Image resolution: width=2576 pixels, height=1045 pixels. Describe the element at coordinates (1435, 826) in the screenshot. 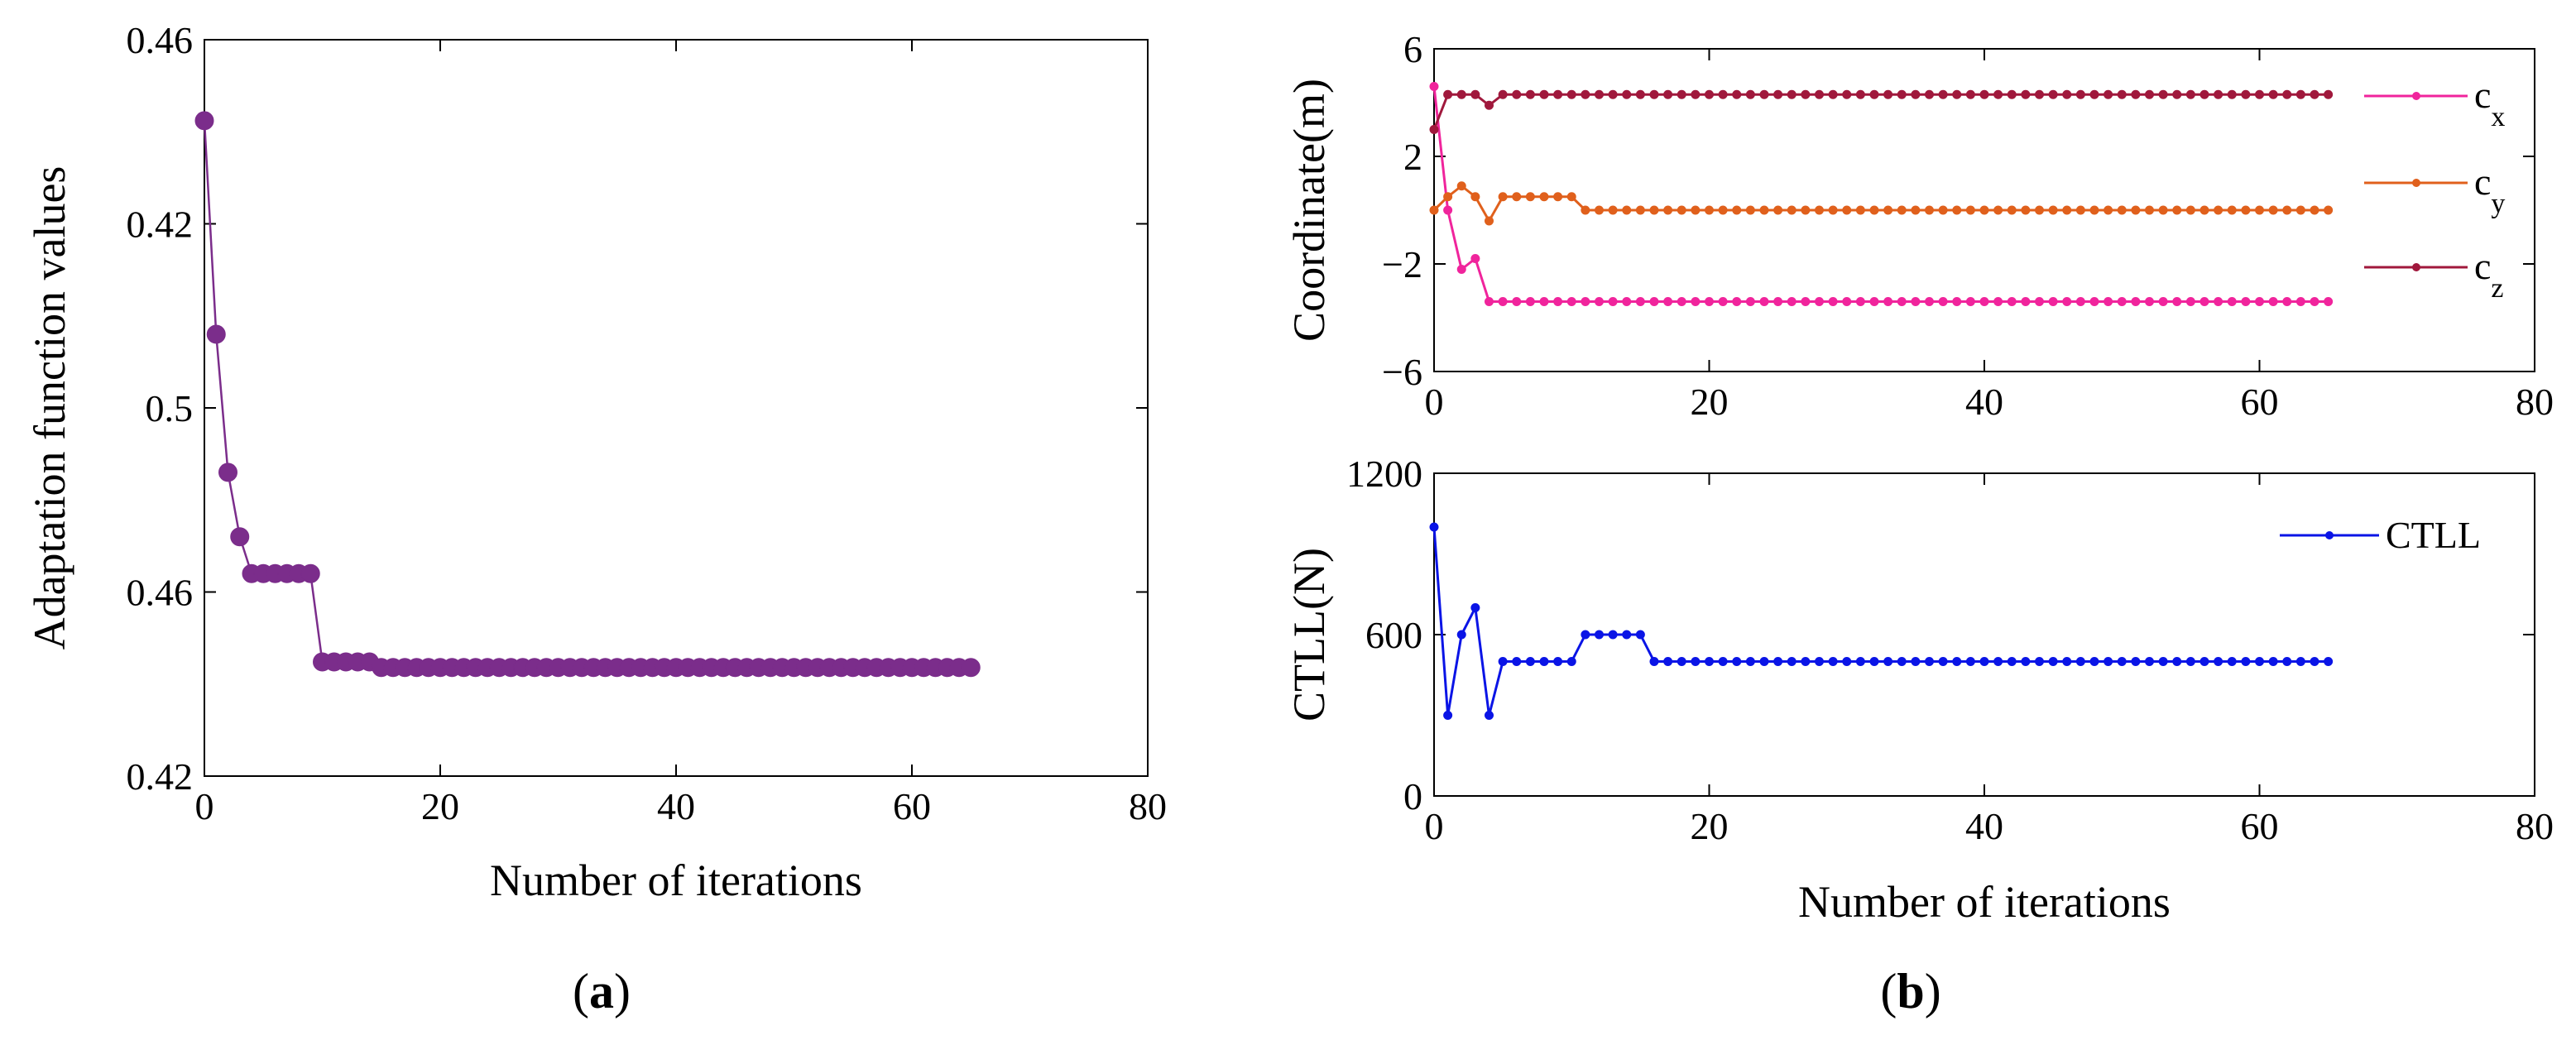

I see `bb-x-tick-label: 0` at that location.